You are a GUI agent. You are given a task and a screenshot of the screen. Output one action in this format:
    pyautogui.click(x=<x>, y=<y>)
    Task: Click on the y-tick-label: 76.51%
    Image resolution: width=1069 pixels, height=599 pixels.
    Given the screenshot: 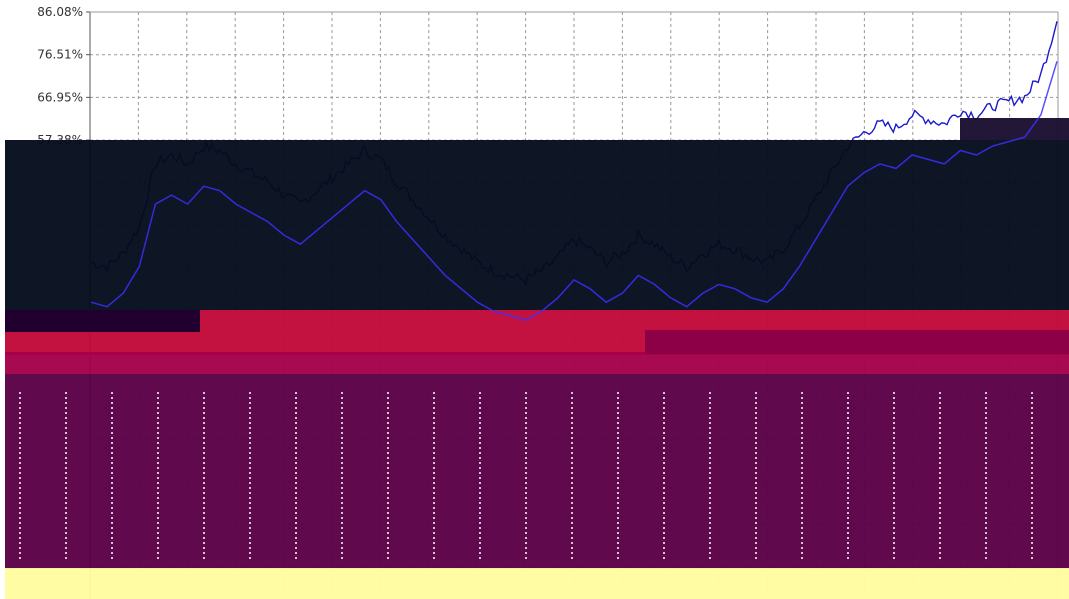 What is the action you would take?
    pyautogui.click(x=60, y=55)
    